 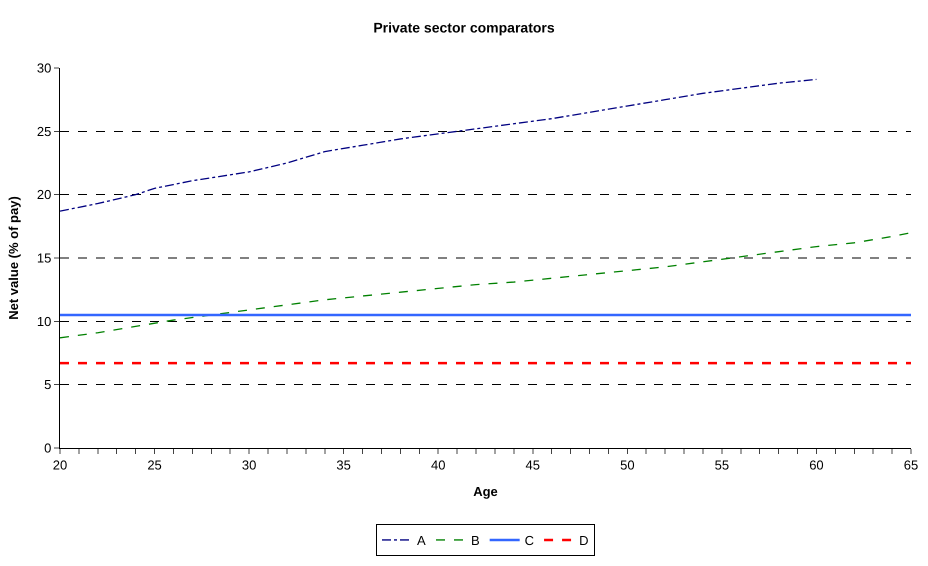 I want to click on y-tick-label: 30, so click(x=44, y=68).